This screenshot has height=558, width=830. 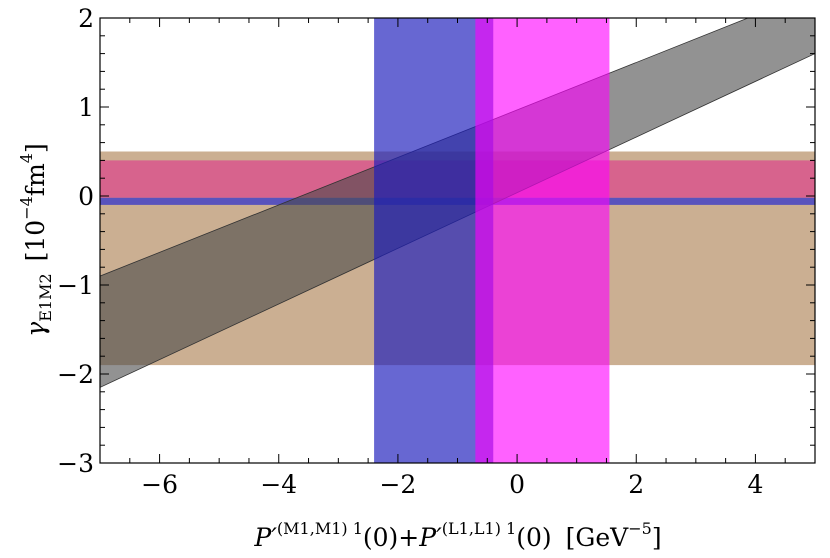 I want to click on y-tick-label: −1, so click(x=75, y=285).